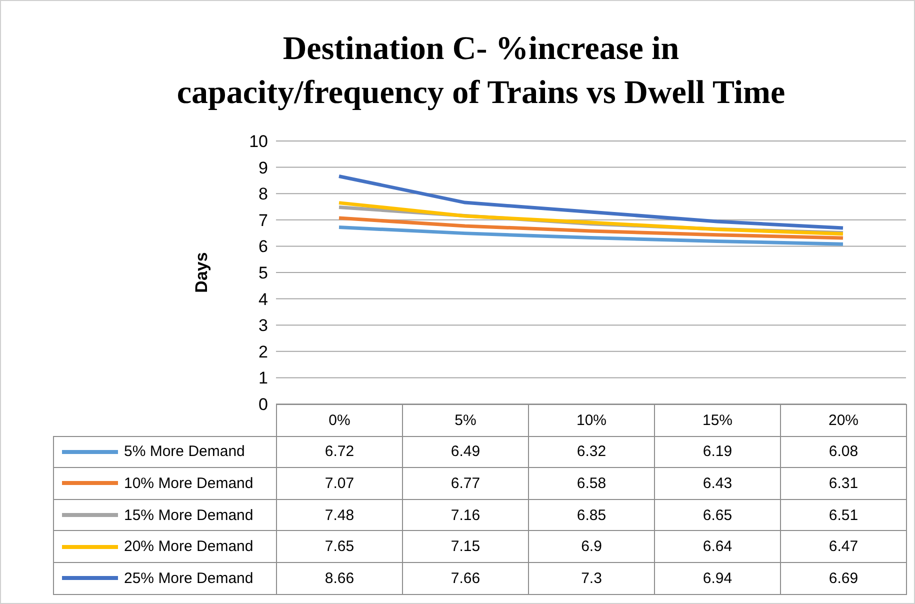 The image size is (915, 604). Describe the element at coordinates (263, 299) in the screenshot. I see `y-tick-label: 4` at that location.